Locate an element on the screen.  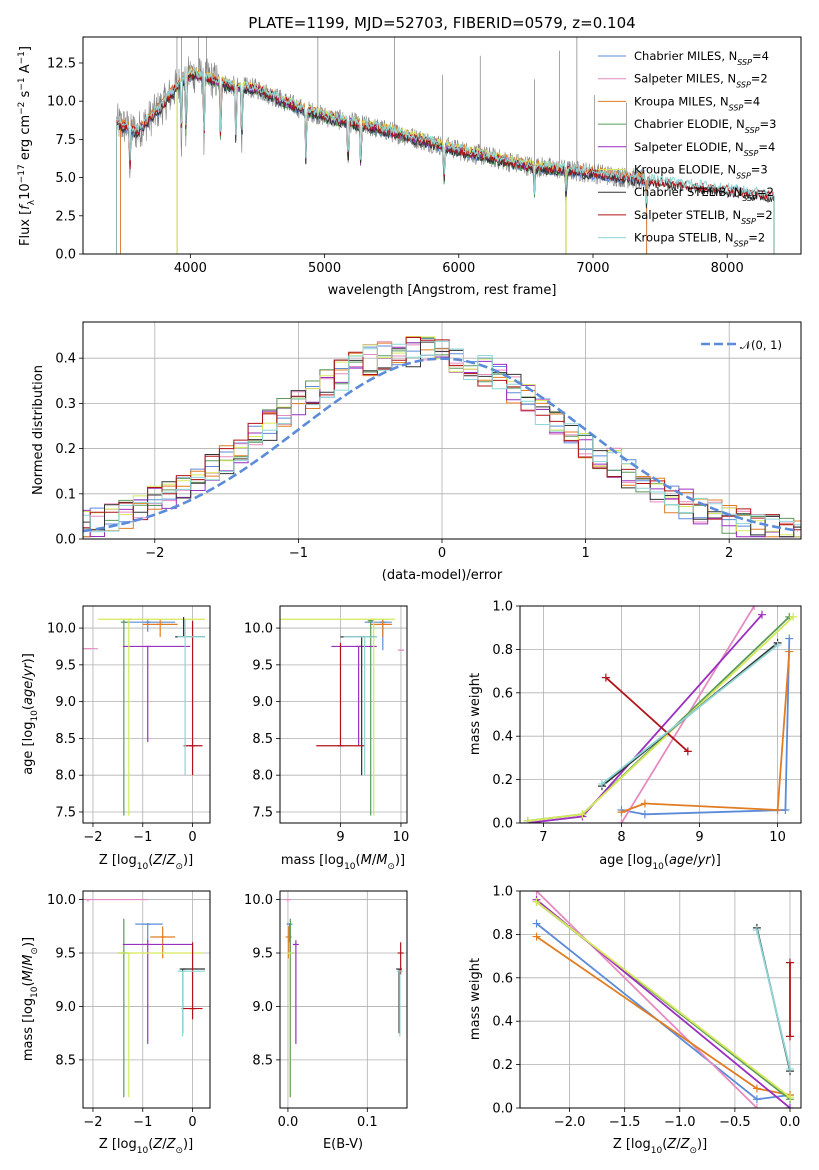
series-salpeter-miles is located at coordinates (646, 999).